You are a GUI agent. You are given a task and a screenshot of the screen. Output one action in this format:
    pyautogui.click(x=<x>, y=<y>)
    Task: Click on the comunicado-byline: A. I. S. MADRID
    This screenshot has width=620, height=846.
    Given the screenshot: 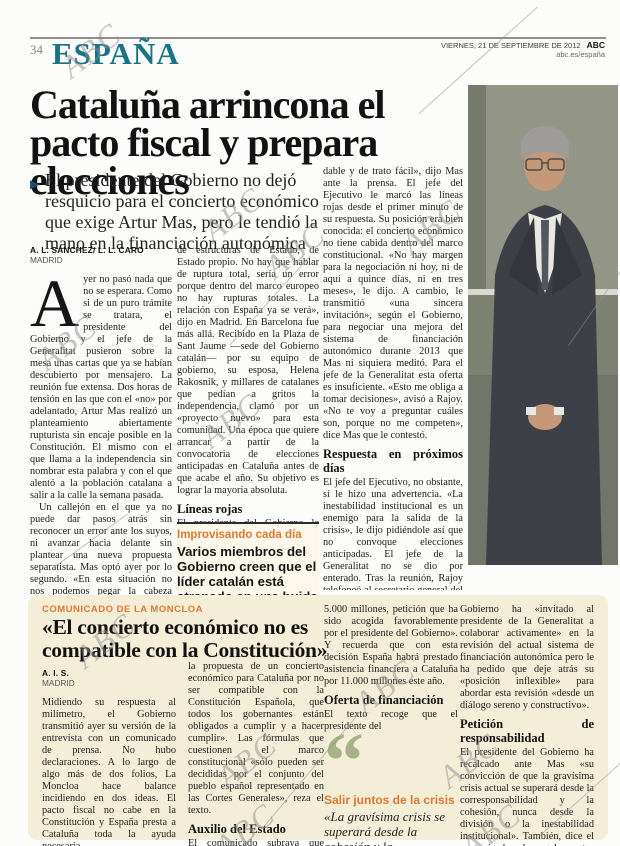 What is the action you would take?
    pyautogui.click(x=58, y=682)
    